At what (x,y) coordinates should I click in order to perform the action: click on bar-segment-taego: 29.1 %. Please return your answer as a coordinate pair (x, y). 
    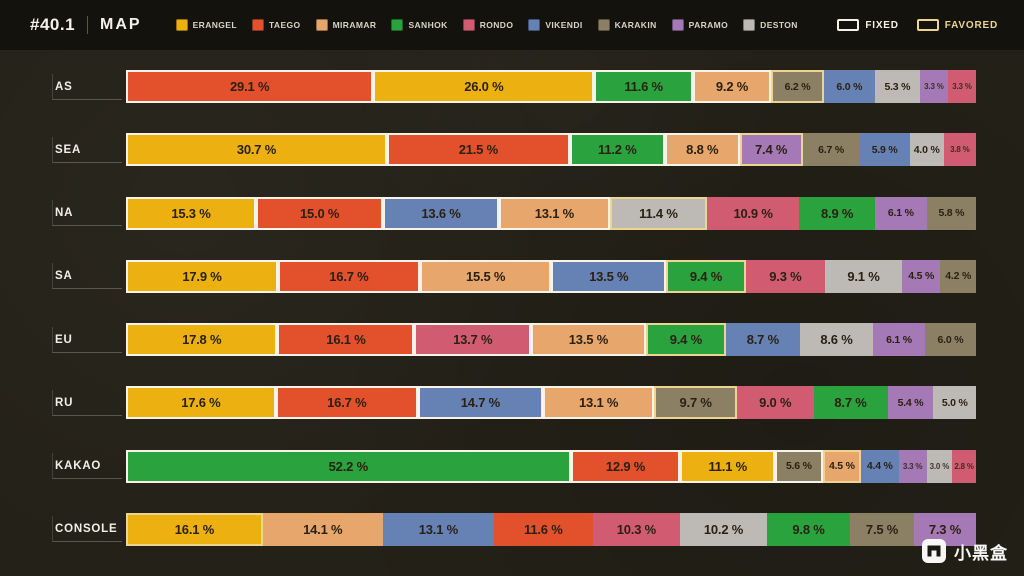
    Looking at the image, I should click on (250, 86).